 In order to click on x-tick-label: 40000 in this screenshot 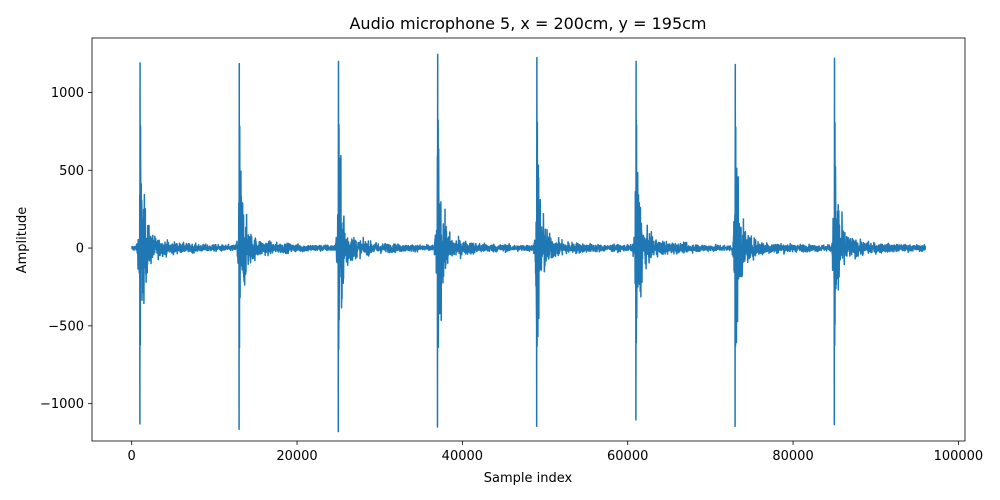, I will do `click(462, 456)`.